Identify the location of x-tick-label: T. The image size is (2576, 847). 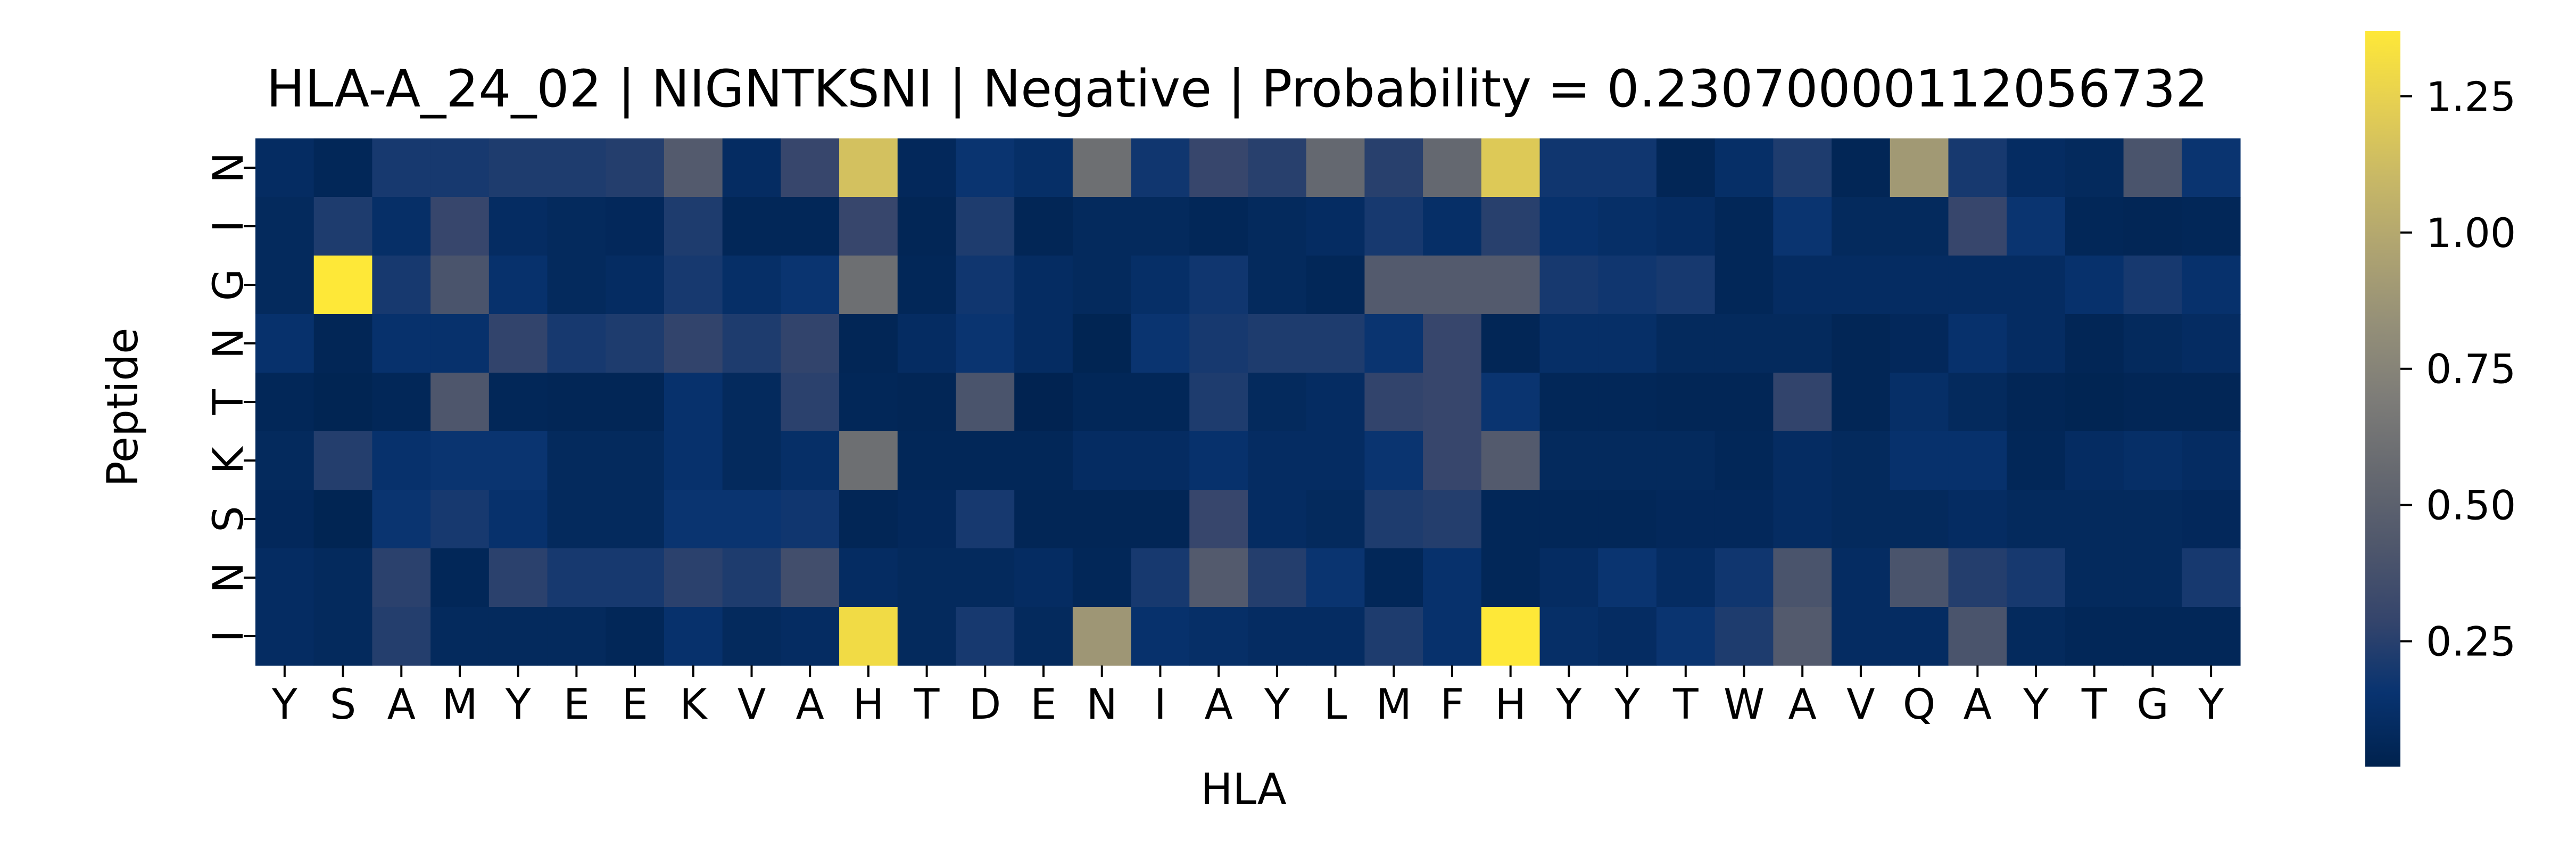
(1685, 705).